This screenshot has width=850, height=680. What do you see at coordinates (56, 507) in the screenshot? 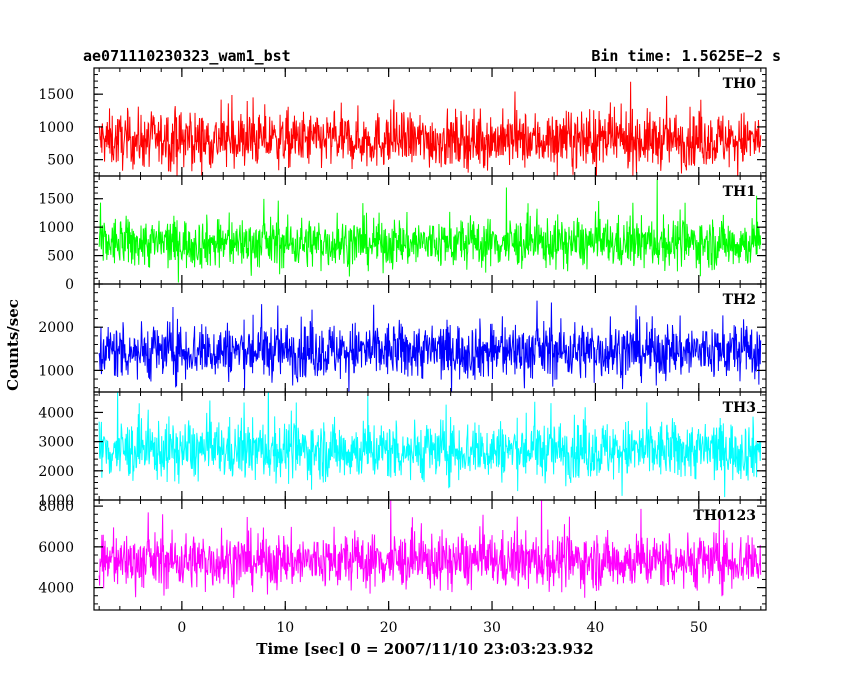
I see `y-tick-label: 8000` at bounding box center [56, 507].